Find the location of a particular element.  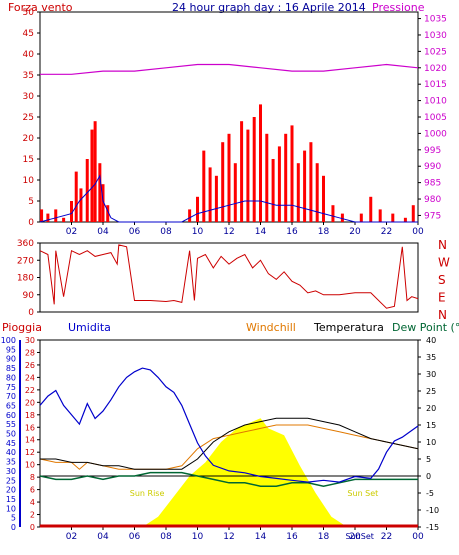

direction-y-tick-label: 180 is located at coordinates (25, 279).